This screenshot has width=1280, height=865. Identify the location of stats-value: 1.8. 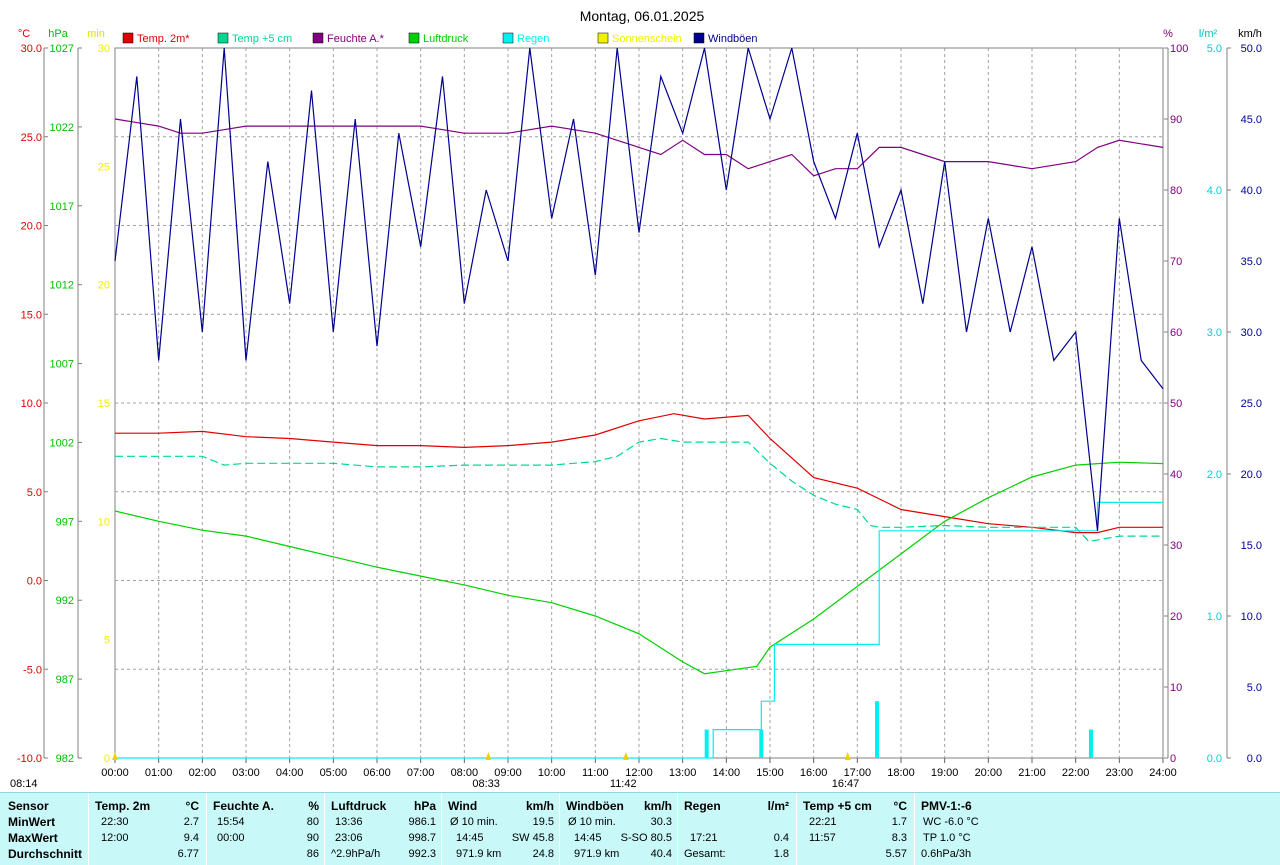
(781, 854).